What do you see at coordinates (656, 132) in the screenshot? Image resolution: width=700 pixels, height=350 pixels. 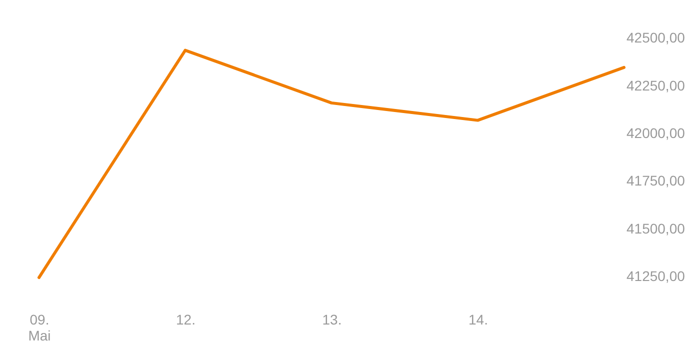 I see `y-tick-label: 42000,00` at bounding box center [656, 132].